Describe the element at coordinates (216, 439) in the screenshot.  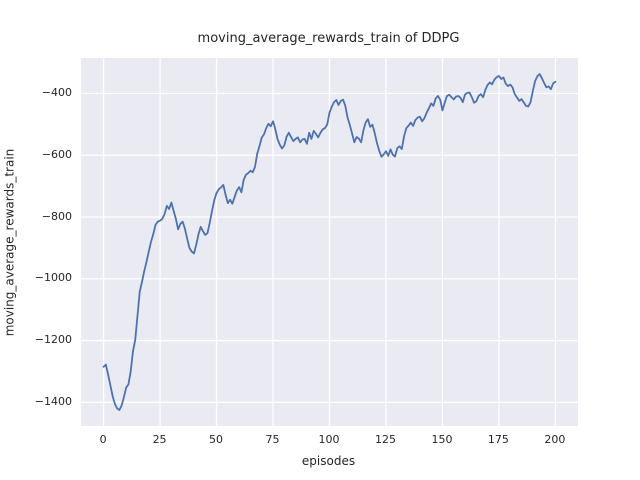
I see `x-tick-label: 50` at that location.